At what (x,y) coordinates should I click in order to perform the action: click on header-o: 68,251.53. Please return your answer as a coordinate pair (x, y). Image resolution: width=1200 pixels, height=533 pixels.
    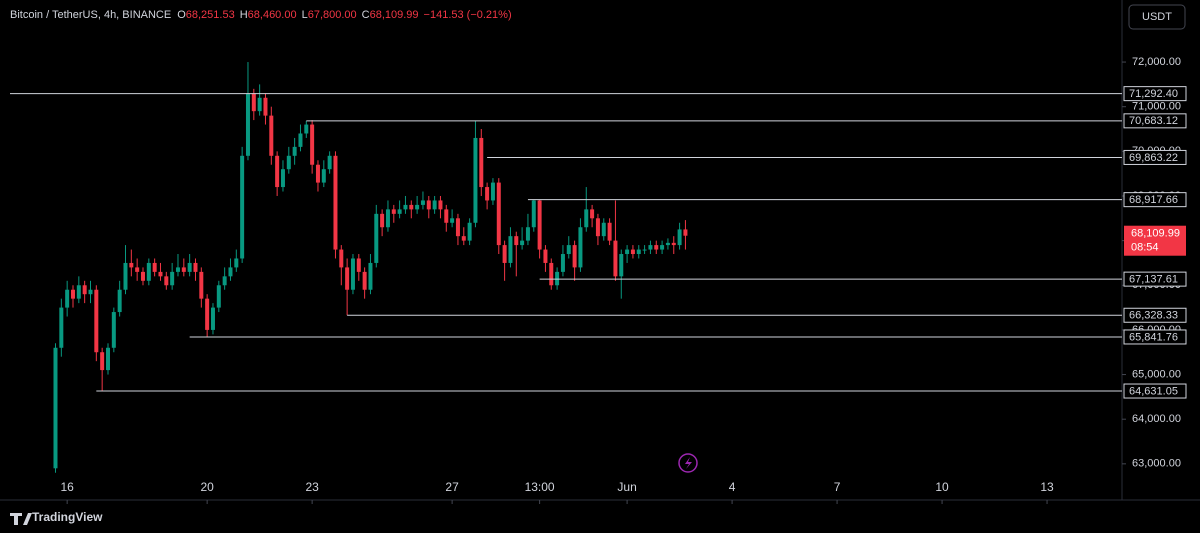
    Looking at the image, I should click on (210, 15).